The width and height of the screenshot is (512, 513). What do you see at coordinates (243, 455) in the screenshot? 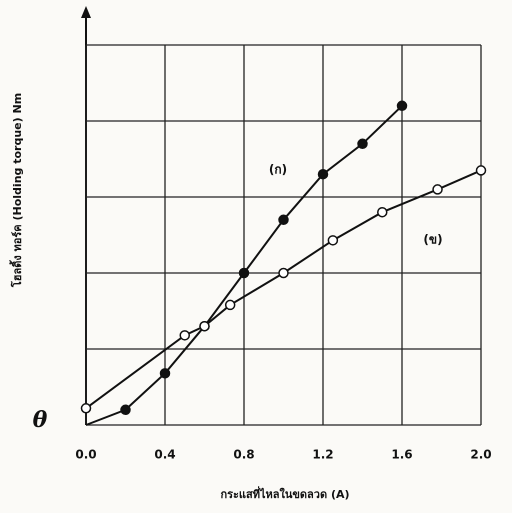
I see `x-tick-label: 0.8` at bounding box center [243, 455].